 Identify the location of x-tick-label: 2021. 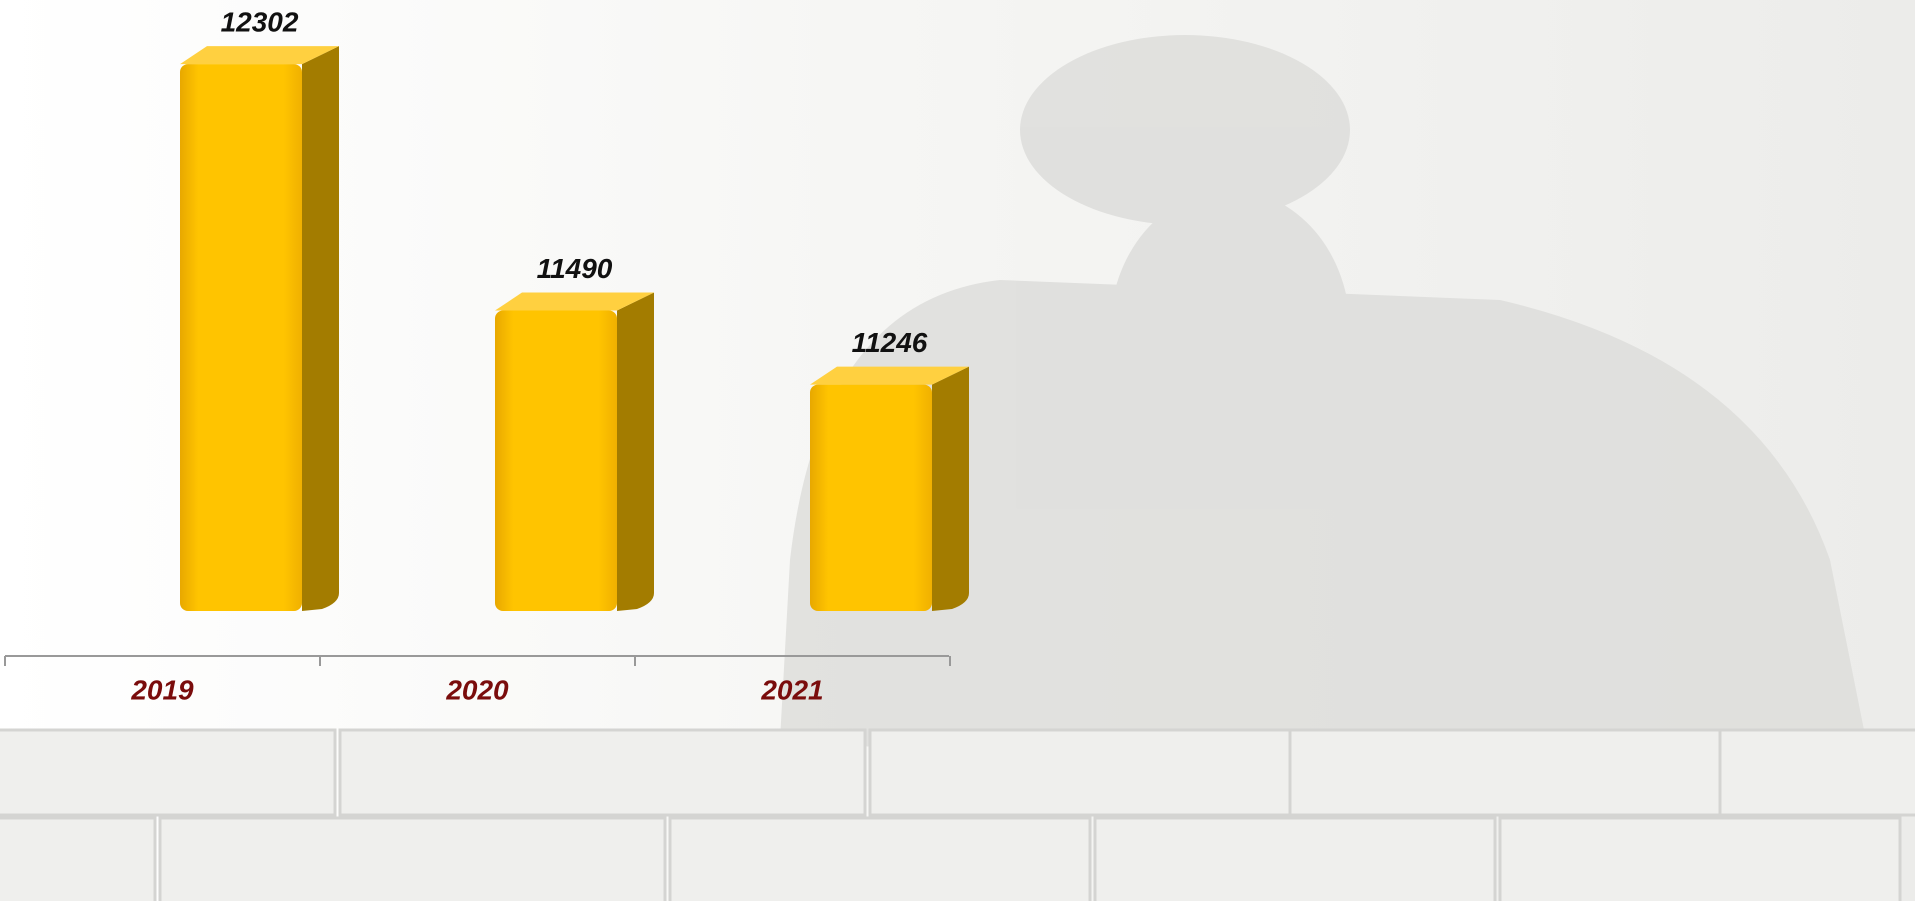
(791, 689).